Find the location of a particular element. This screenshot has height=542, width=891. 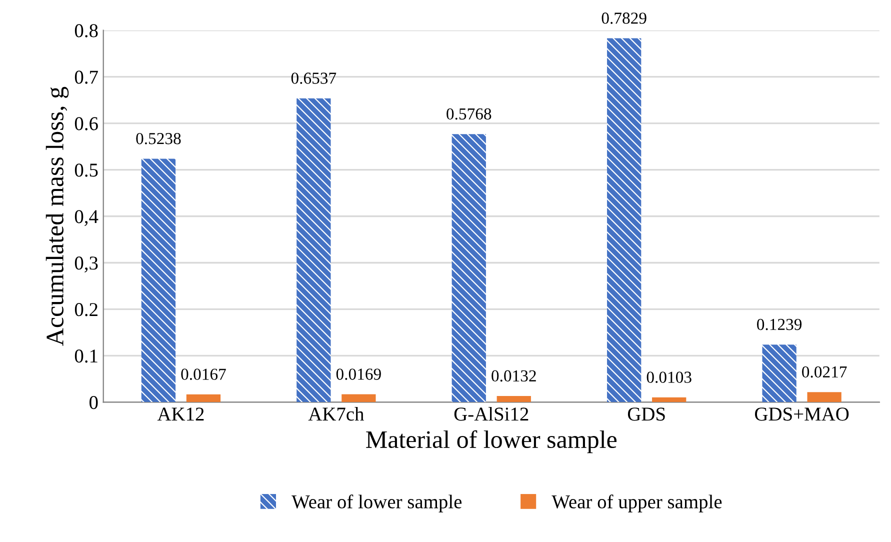

data-label: 0.1239 is located at coordinates (779, 324).